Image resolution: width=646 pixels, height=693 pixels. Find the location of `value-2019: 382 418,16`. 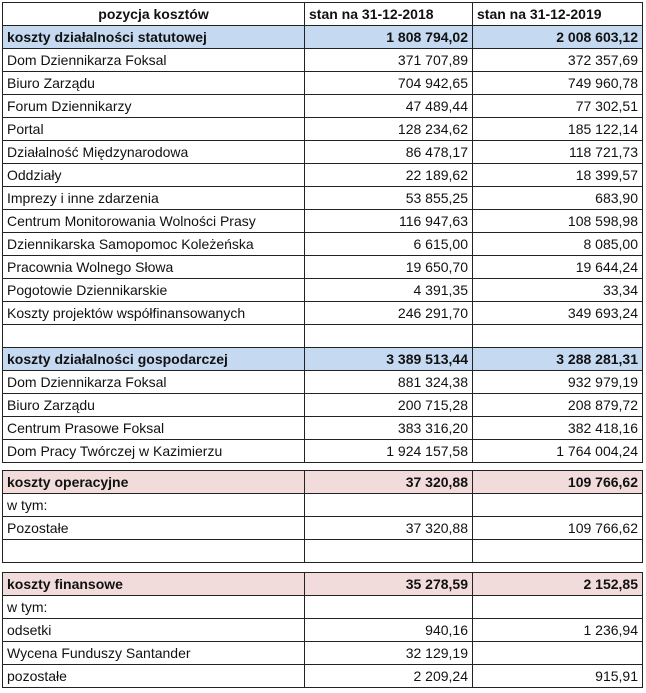

value-2019: 382 418,16 is located at coordinates (557, 428).